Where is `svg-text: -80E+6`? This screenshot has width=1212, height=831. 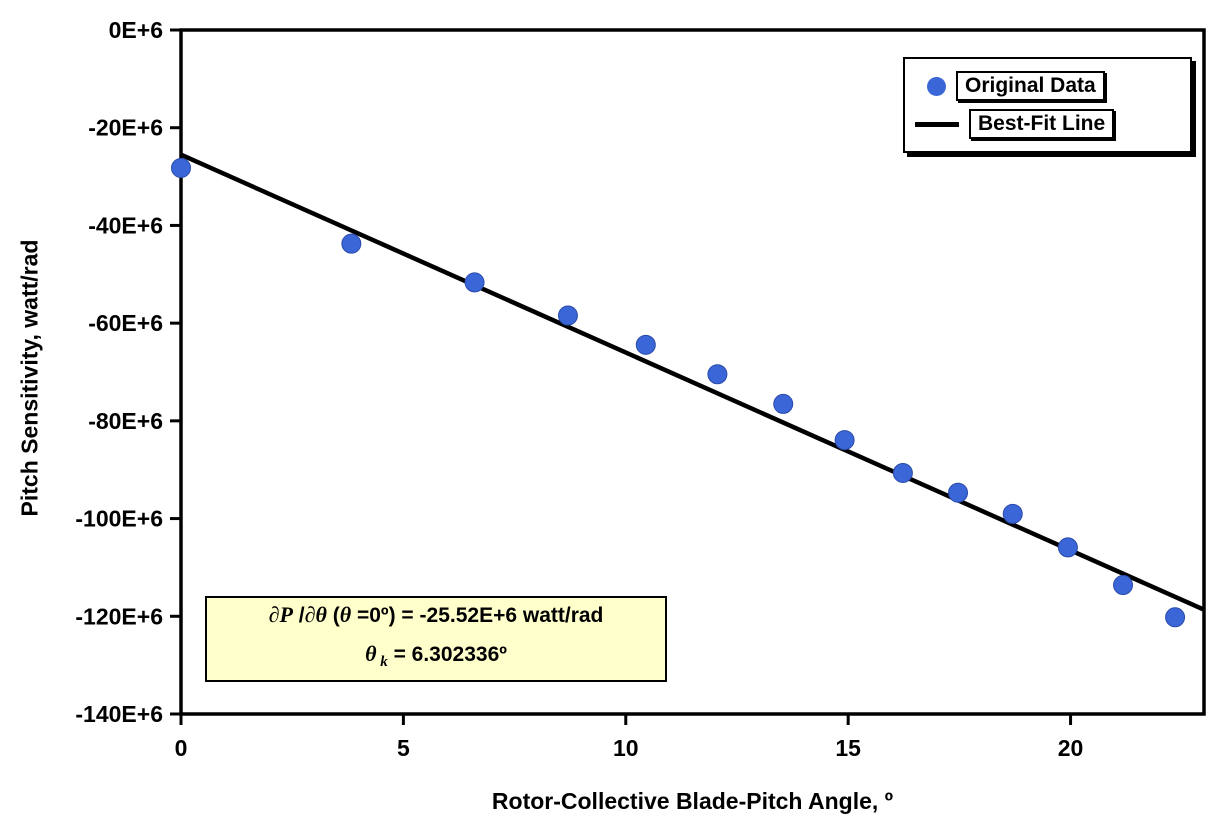
svg-text: -80E+6 is located at coordinates (125, 421).